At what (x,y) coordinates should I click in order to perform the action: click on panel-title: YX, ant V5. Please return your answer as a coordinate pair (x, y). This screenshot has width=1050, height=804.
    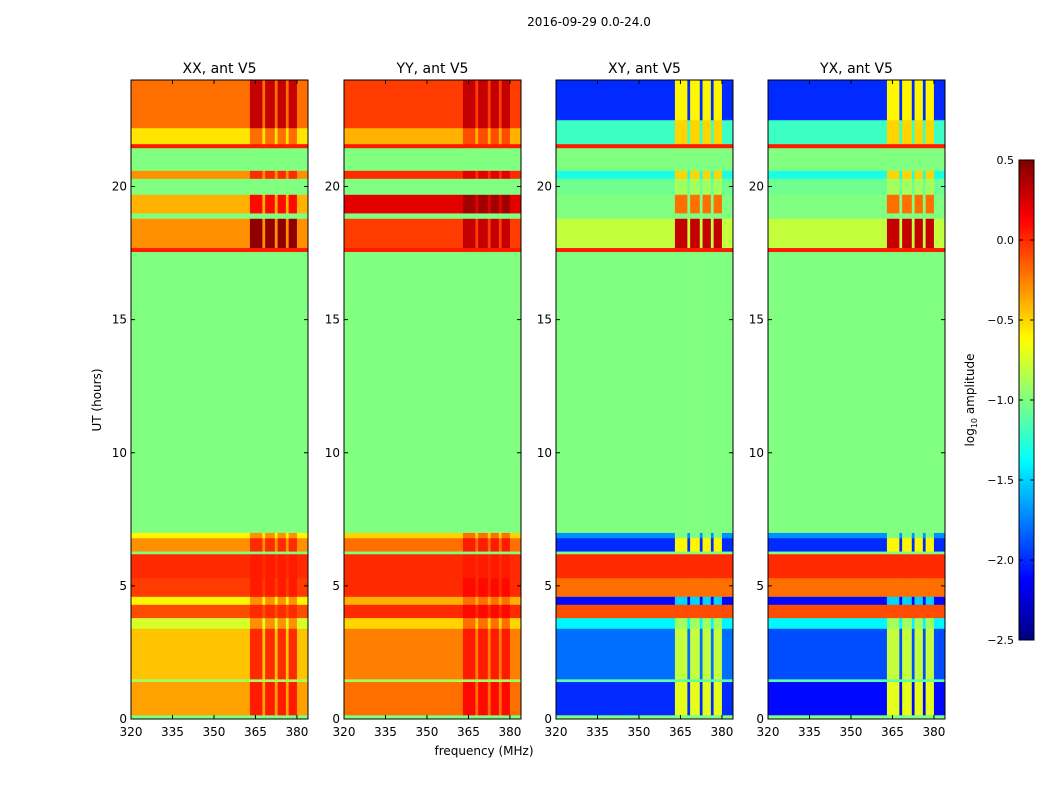
    Looking at the image, I should click on (856, 69).